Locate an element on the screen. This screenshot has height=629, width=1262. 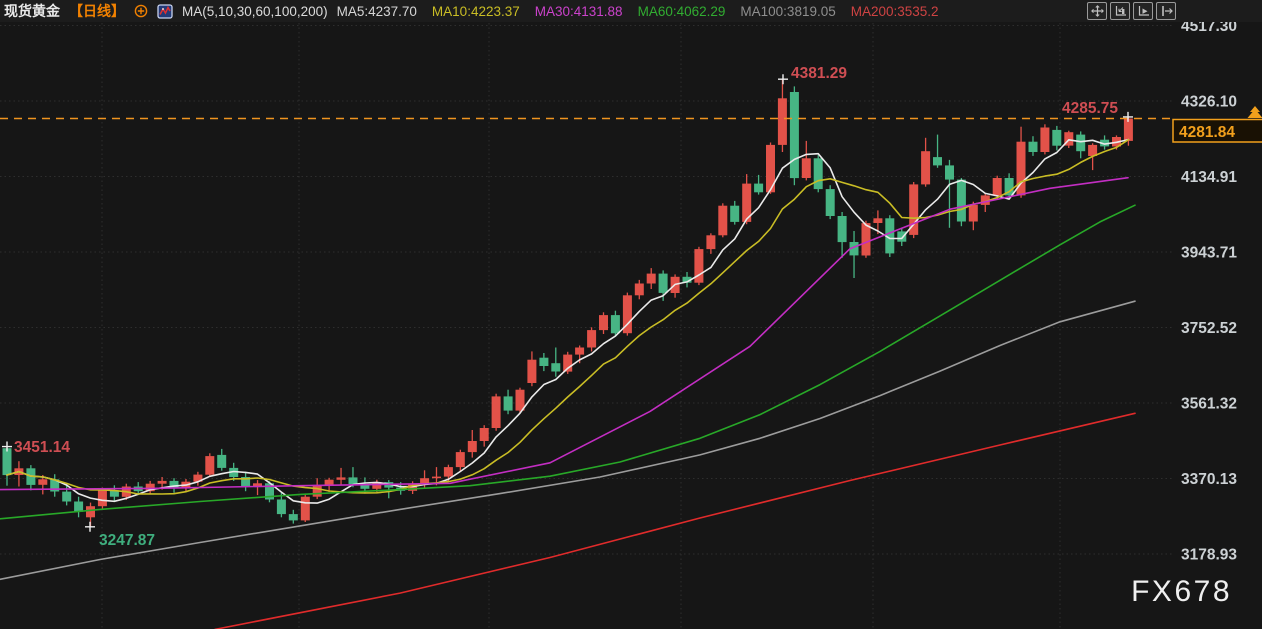
annotation-label-3: 3247.87 is located at coordinates (127, 540).